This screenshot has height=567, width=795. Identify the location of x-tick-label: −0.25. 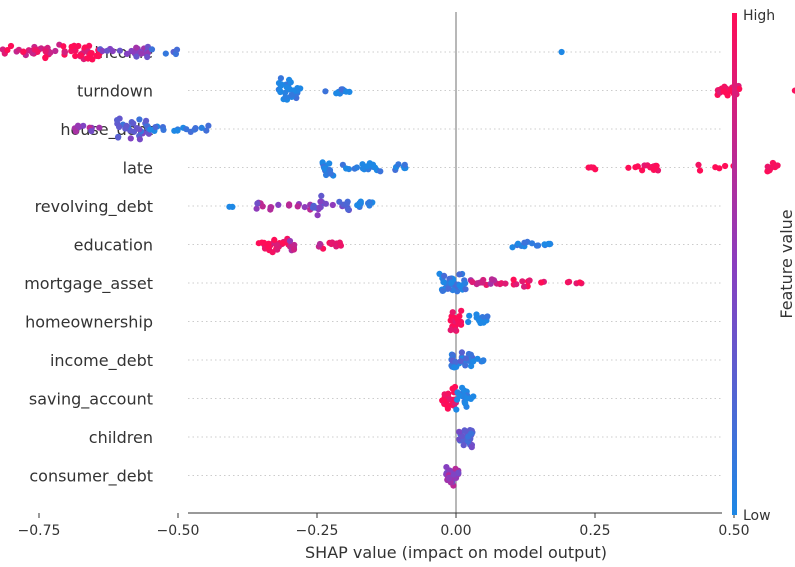
(317, 531).